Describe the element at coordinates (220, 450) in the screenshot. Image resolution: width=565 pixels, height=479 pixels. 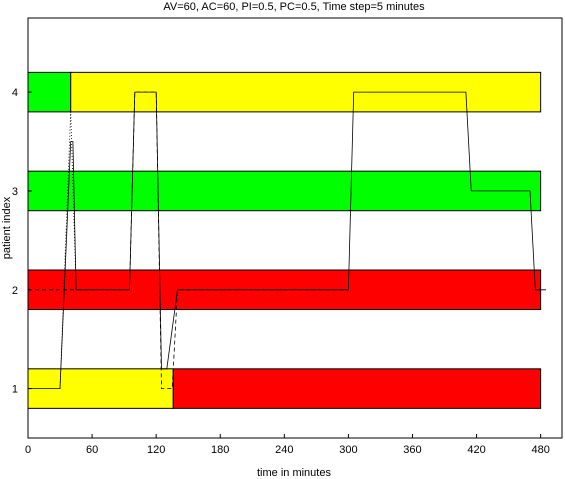
I see `x-tick-label-180: 180` at that location.